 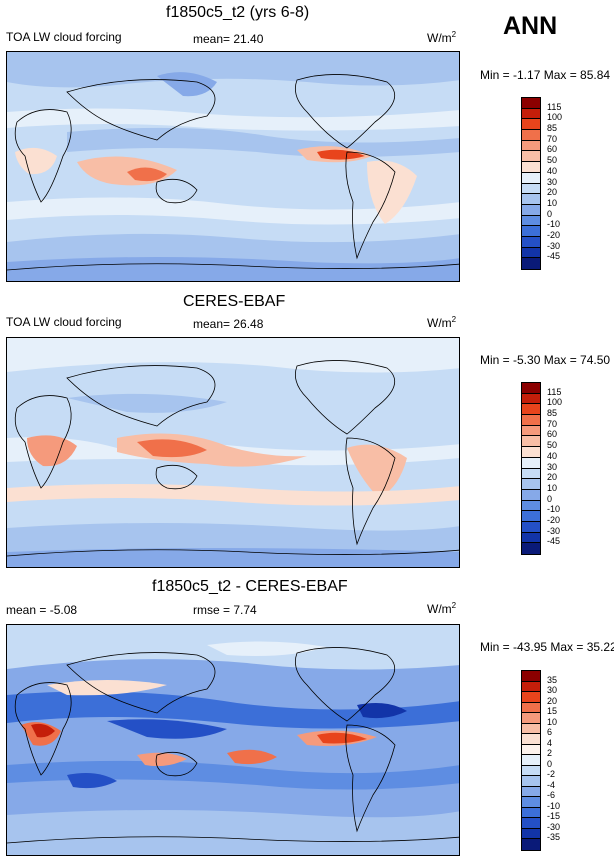 I want to click on mean-label: mean= 21.40, so click(x=228, y=39).